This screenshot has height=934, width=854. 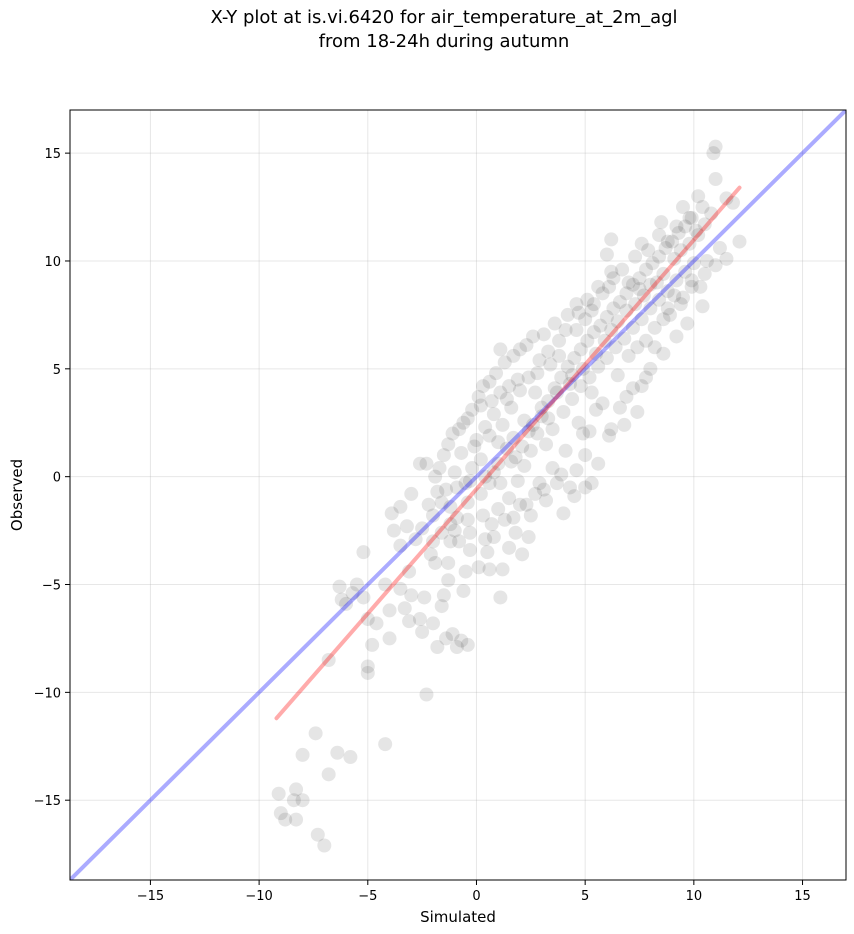 I want to click on y-tick-label: 5, so click(x=57, y=370).